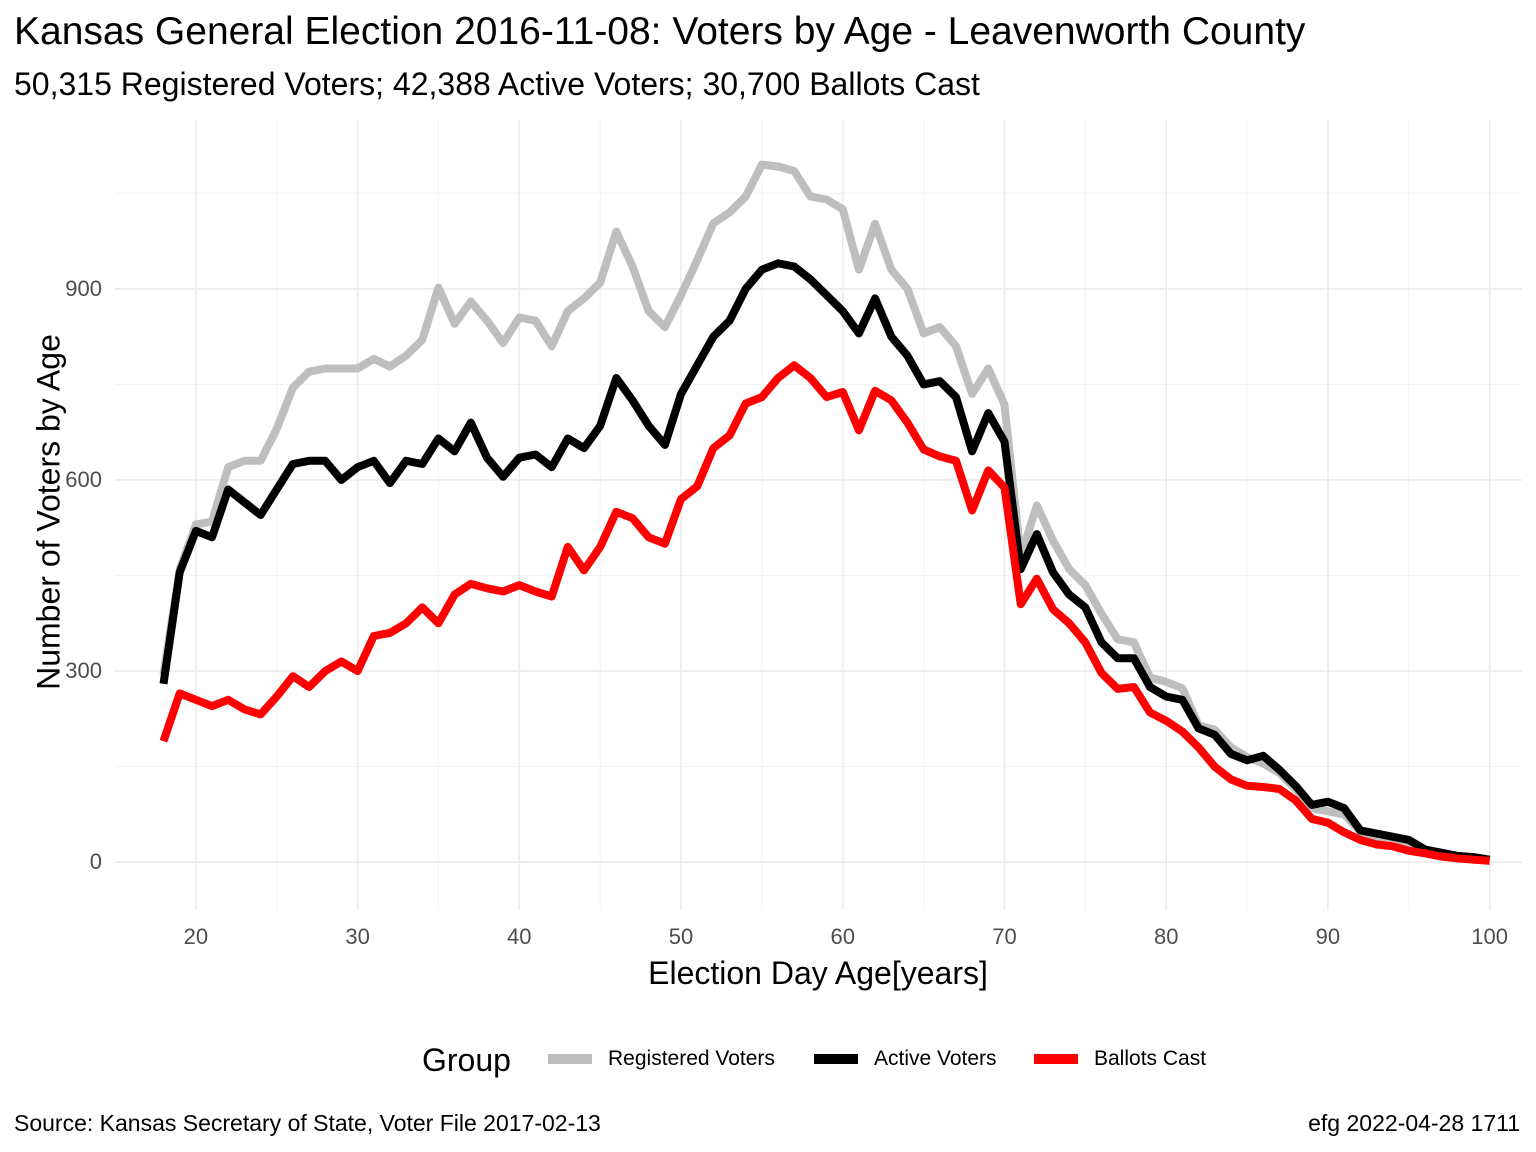 The image size is (1536, 1152). I want to click on x-tick-label: 60, so click(842, 936).